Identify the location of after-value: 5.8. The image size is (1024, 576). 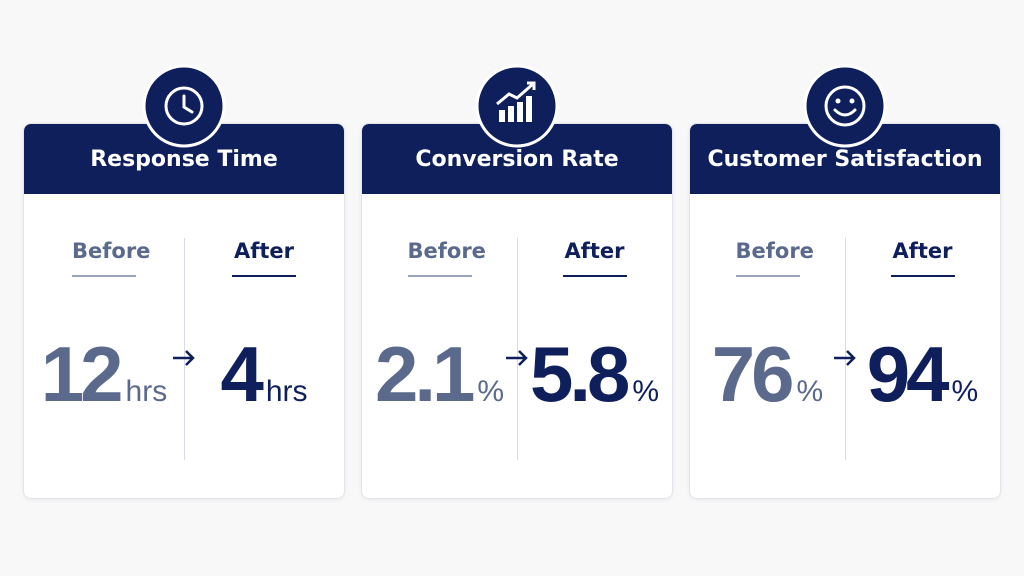
(579, 374).